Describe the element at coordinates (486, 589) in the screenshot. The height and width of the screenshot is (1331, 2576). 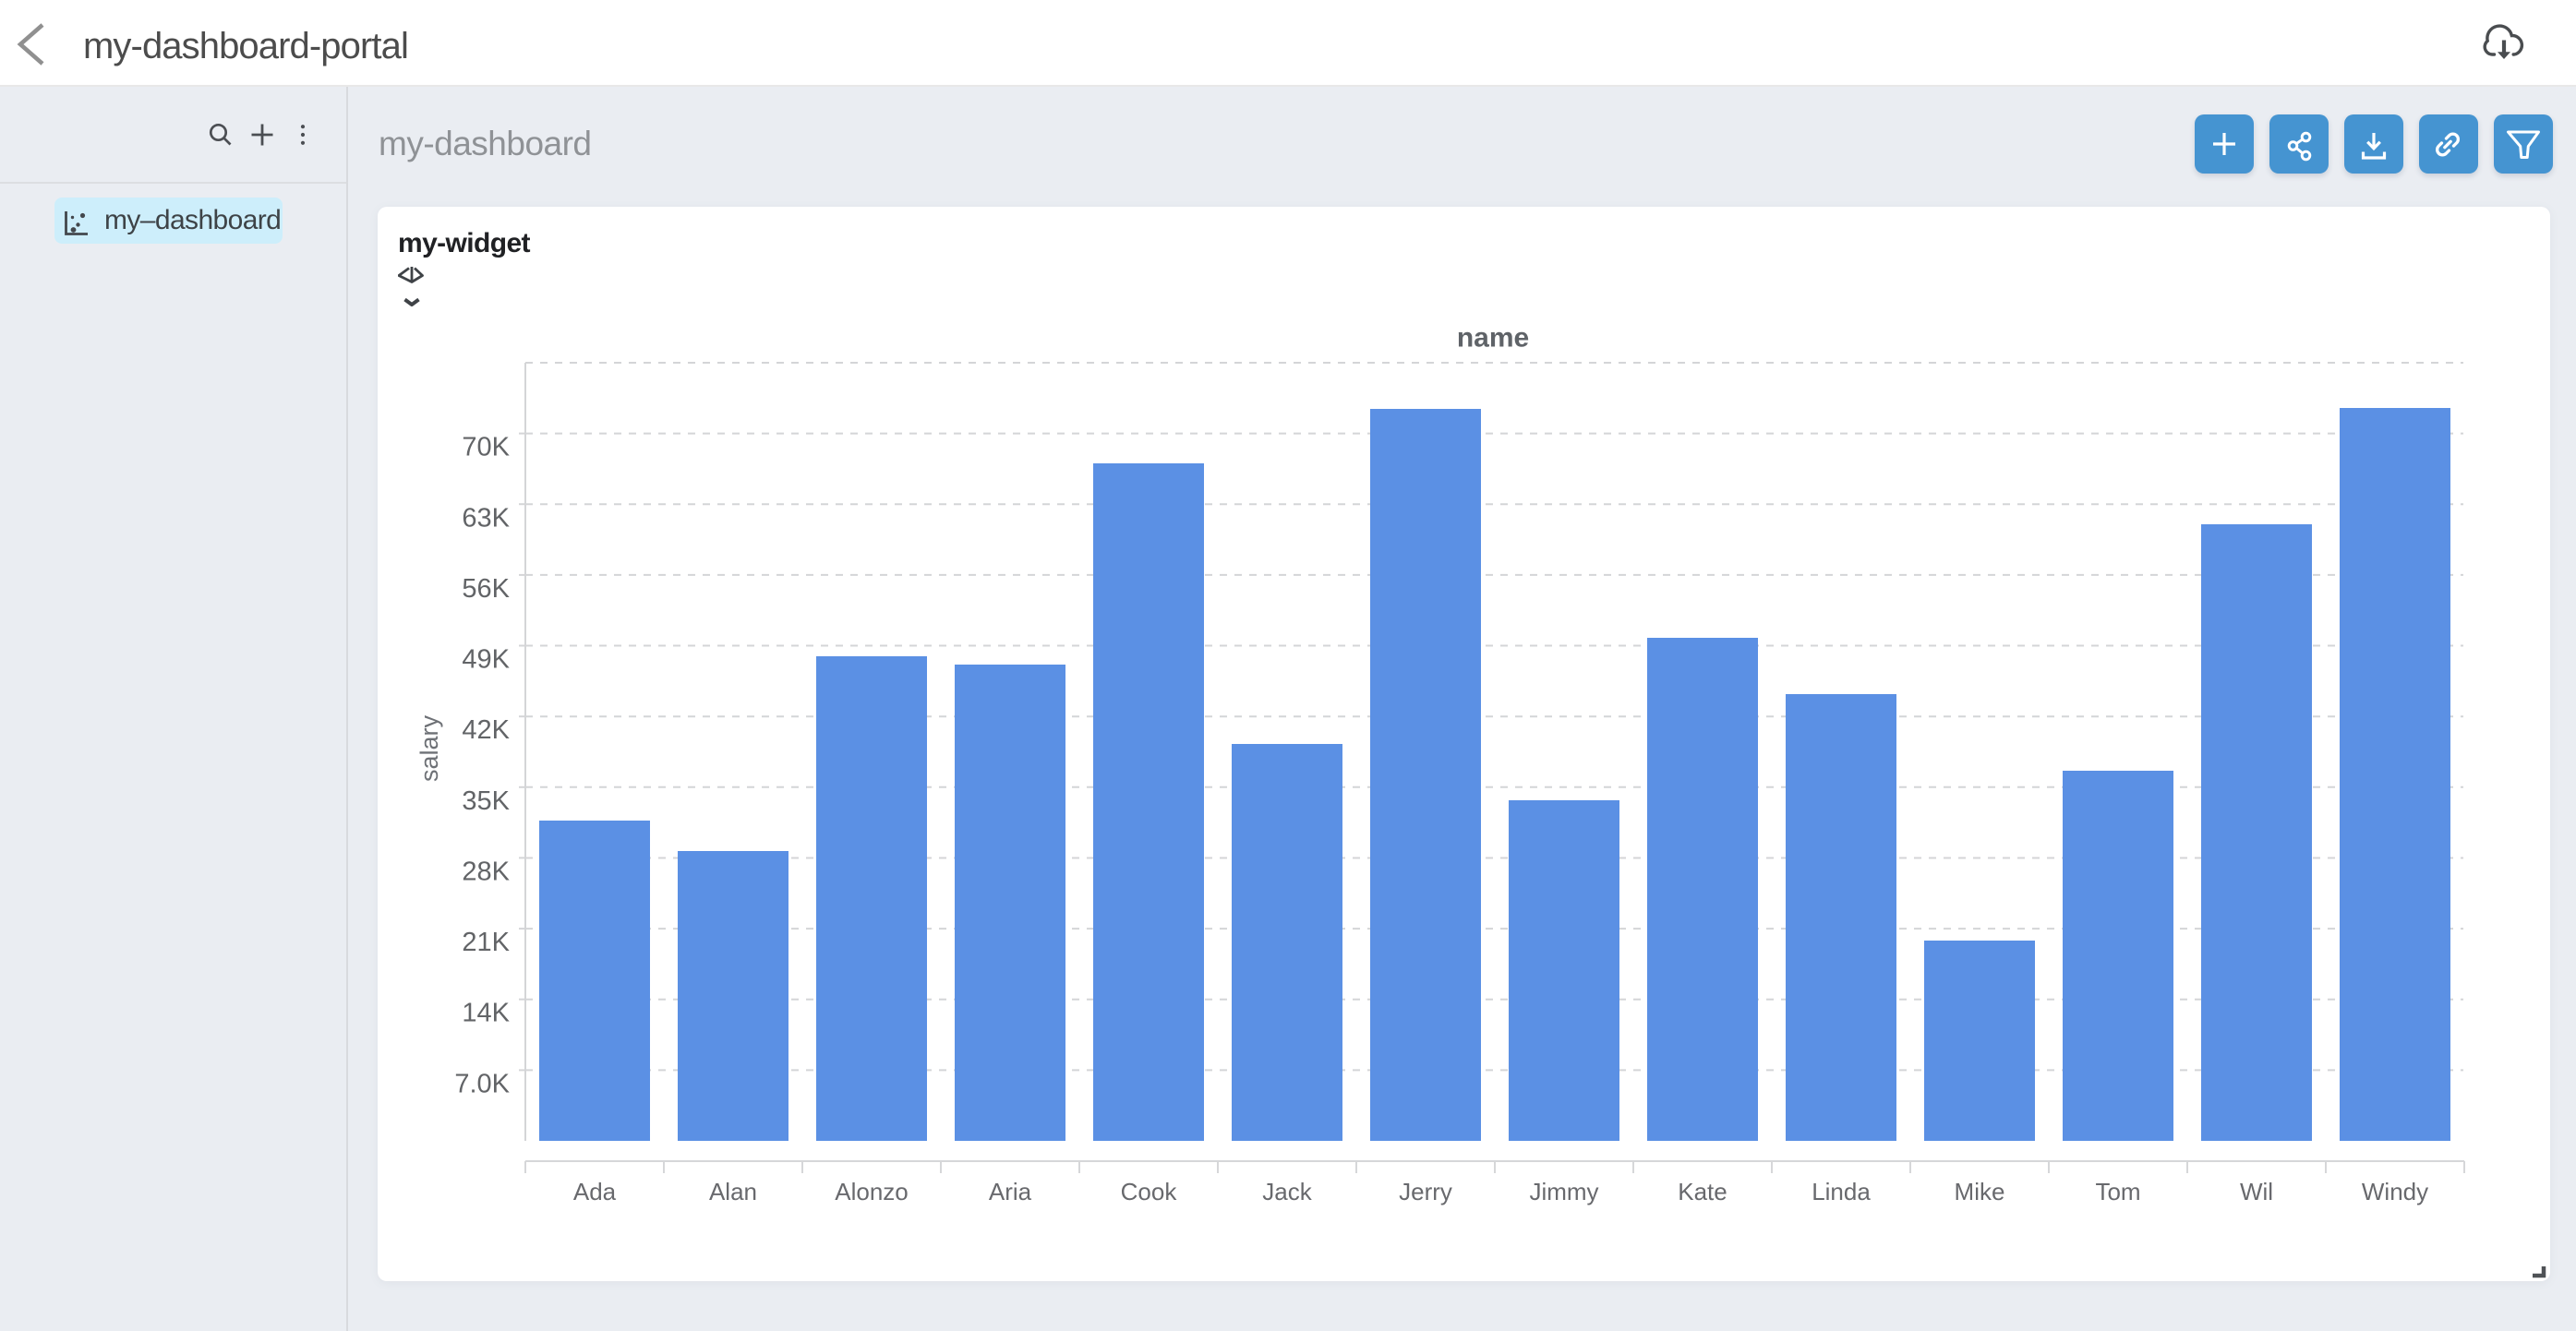
I see `svg-text: 56K` at that location.